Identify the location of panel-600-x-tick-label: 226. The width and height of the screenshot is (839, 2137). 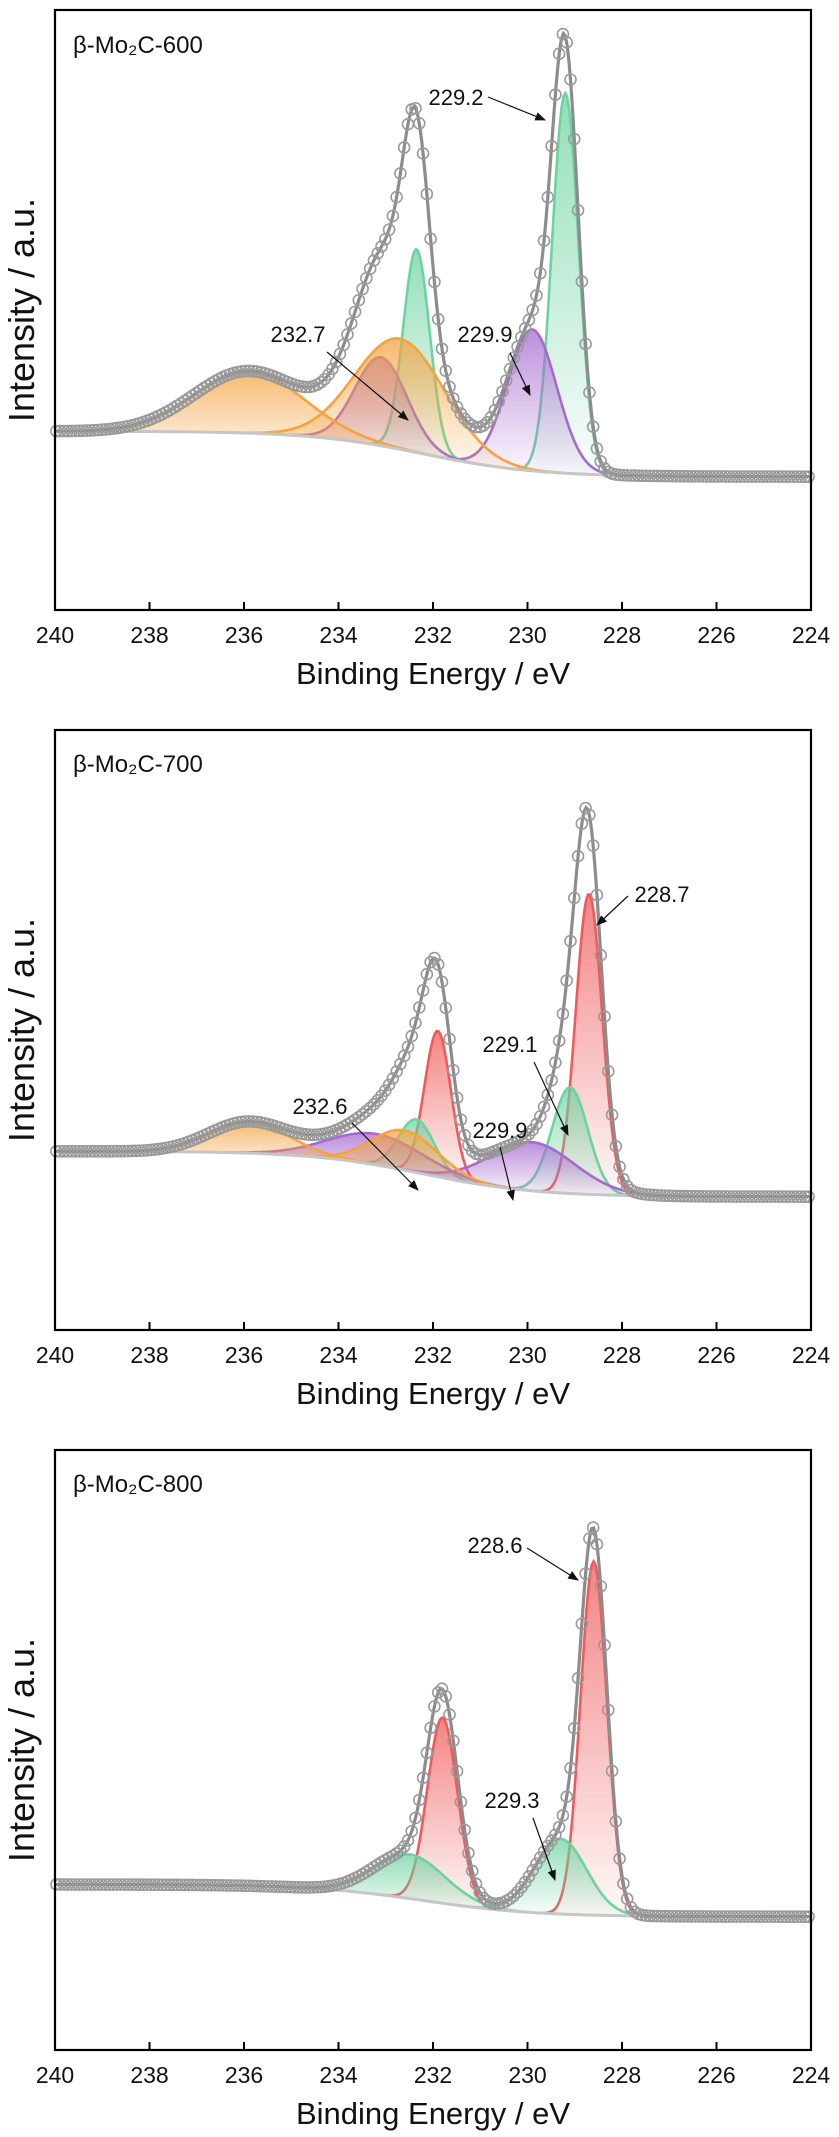
(716, 635).